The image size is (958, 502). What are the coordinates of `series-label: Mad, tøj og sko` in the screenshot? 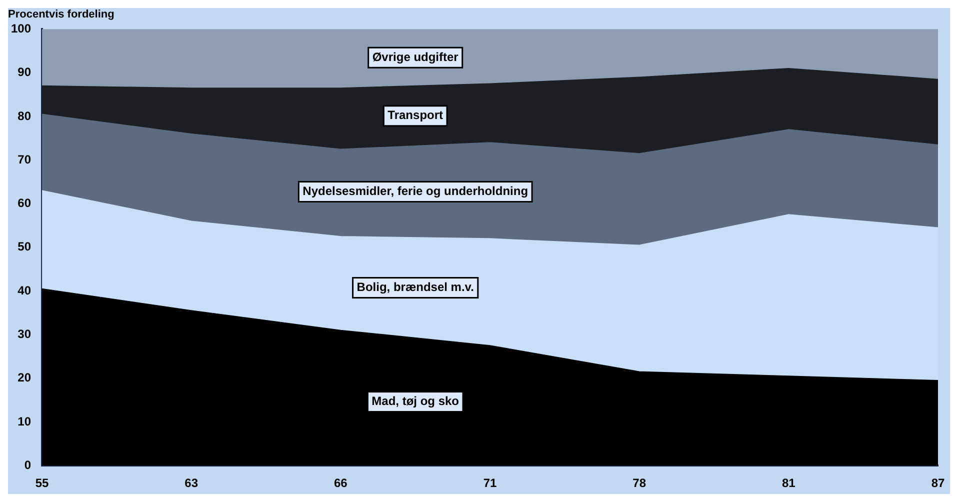 It's located at (416, 401).